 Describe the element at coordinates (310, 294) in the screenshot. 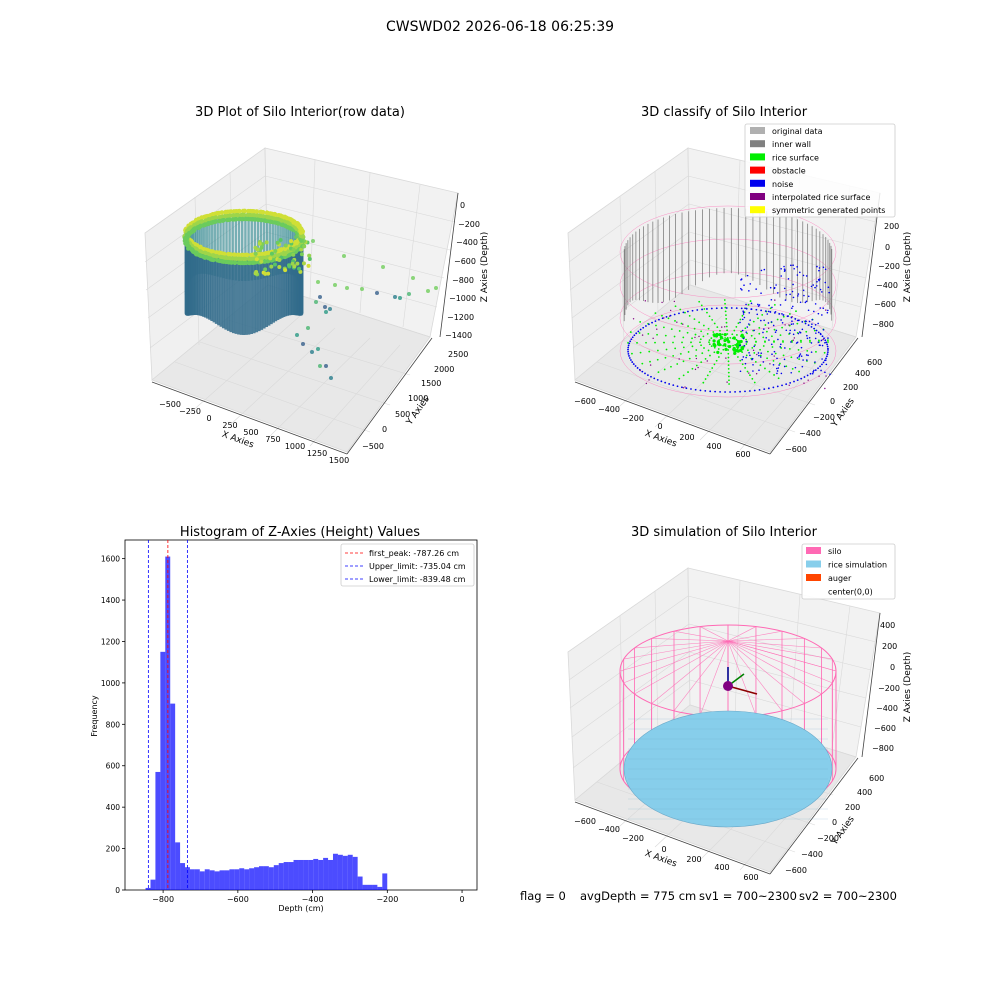

I see `raw-point-cloud` at that location.